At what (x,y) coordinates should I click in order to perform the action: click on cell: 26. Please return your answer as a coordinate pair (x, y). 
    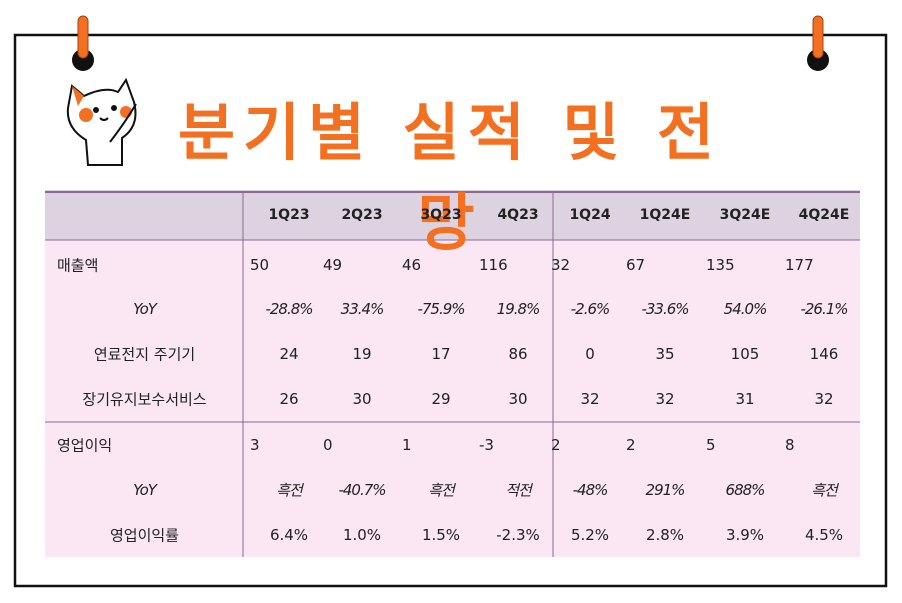
    Looking at the image, I should click on (289, 399).